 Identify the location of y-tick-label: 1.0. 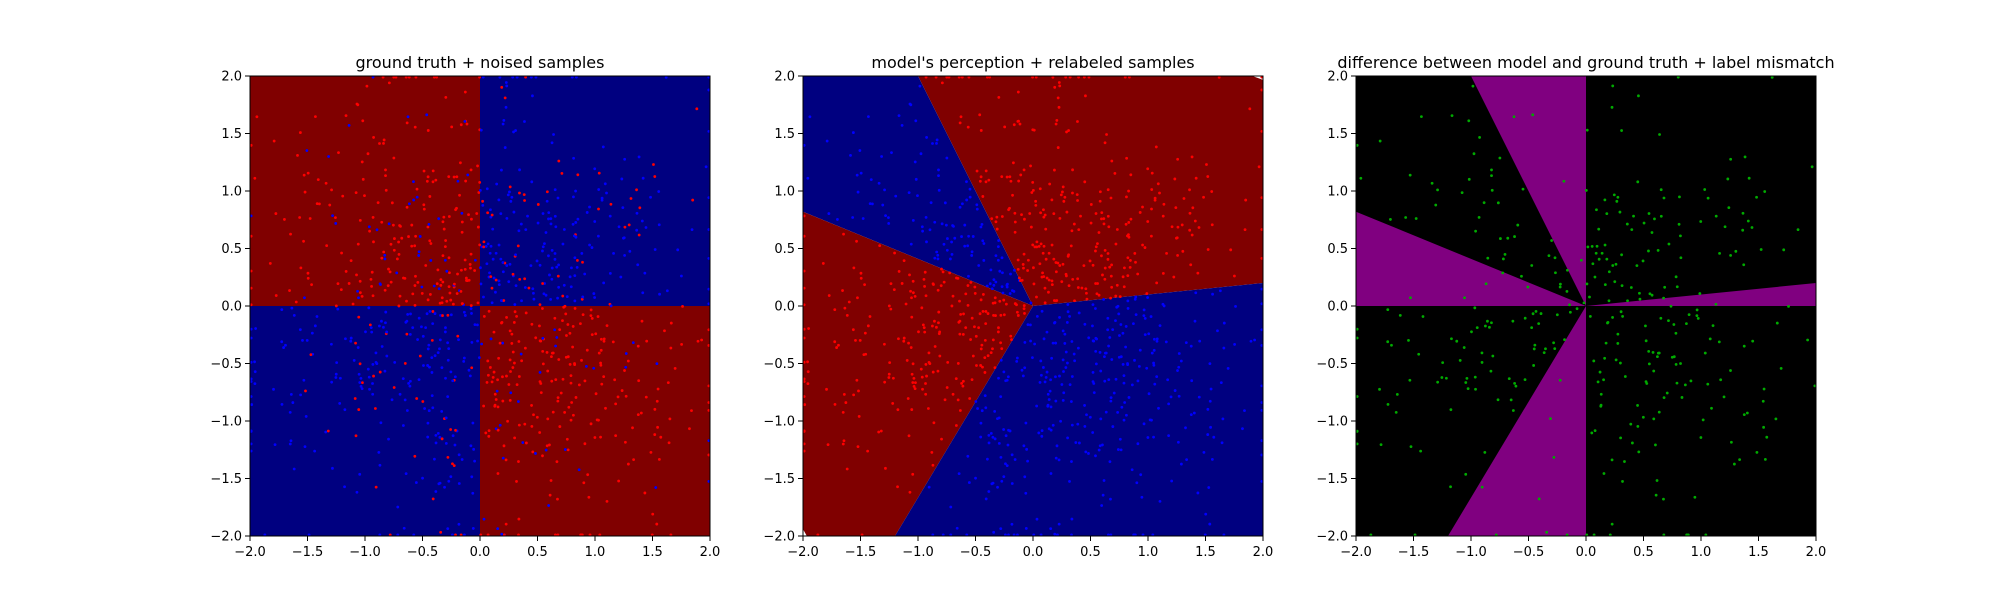
(784, 192).